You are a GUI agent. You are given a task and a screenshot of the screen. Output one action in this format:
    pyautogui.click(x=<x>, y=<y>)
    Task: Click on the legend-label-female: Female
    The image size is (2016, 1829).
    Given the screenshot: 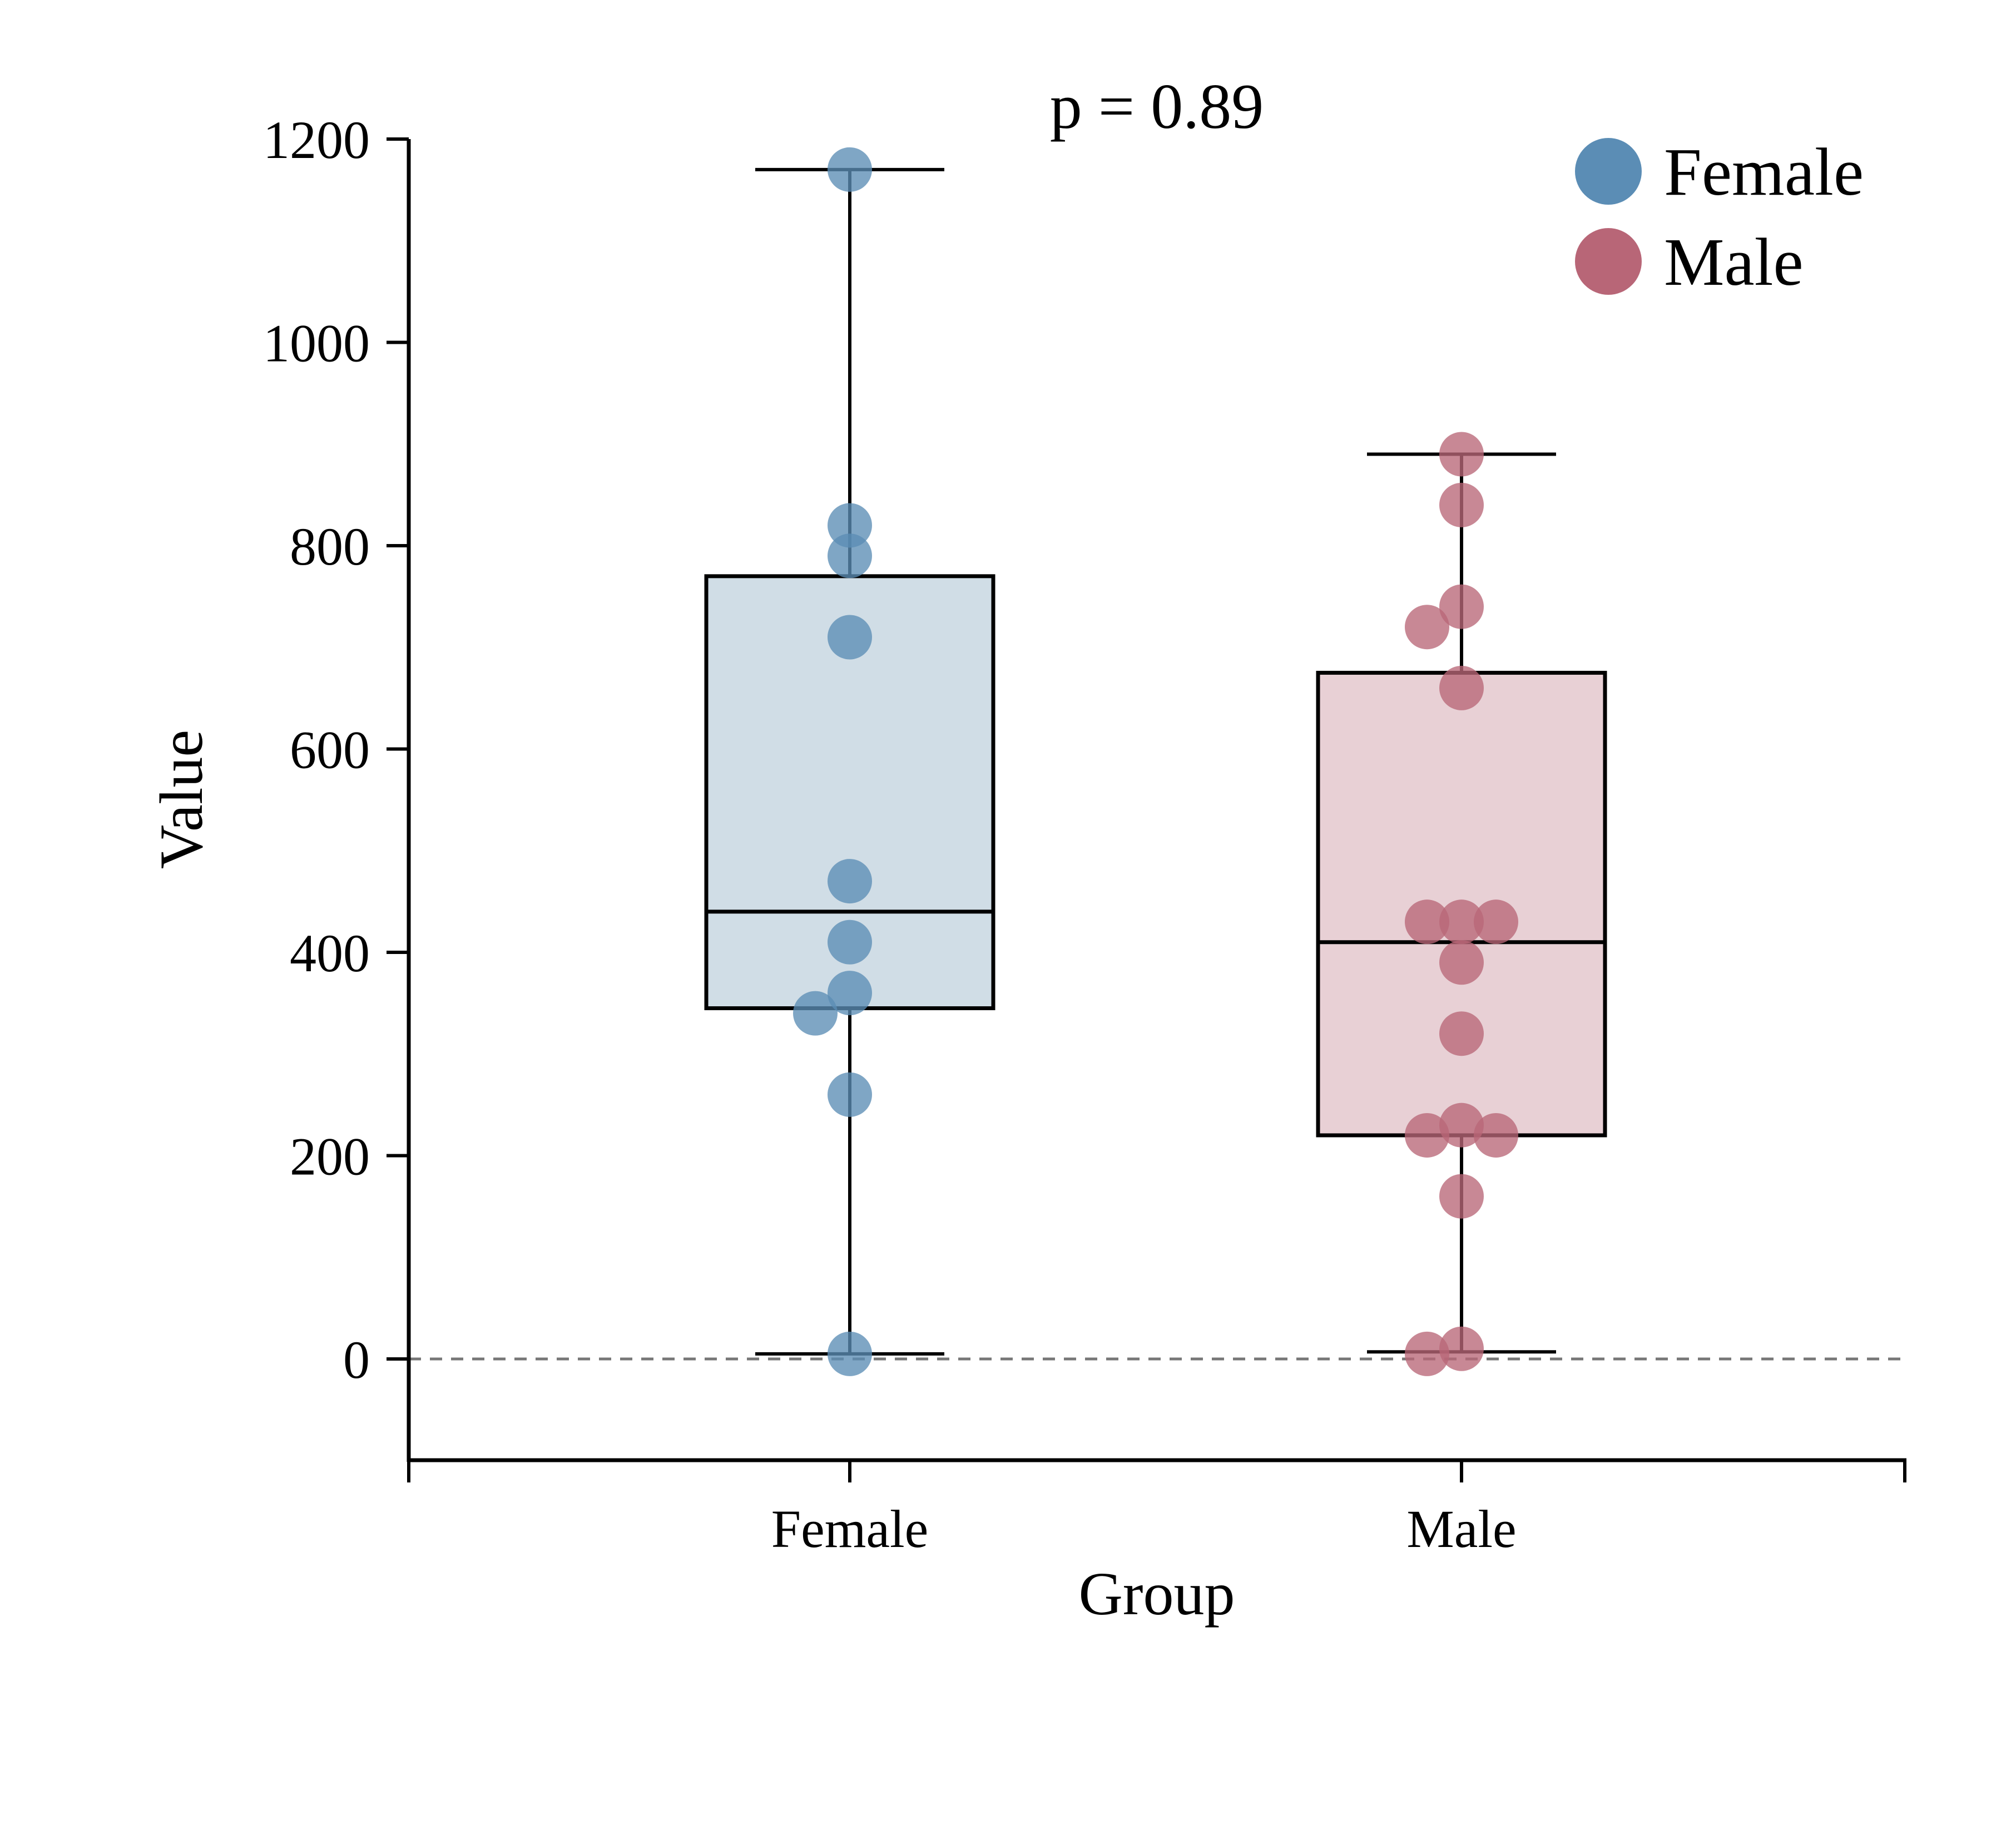 What is the action you would take?
    pyautogui.click(x=1764, y=172)
    